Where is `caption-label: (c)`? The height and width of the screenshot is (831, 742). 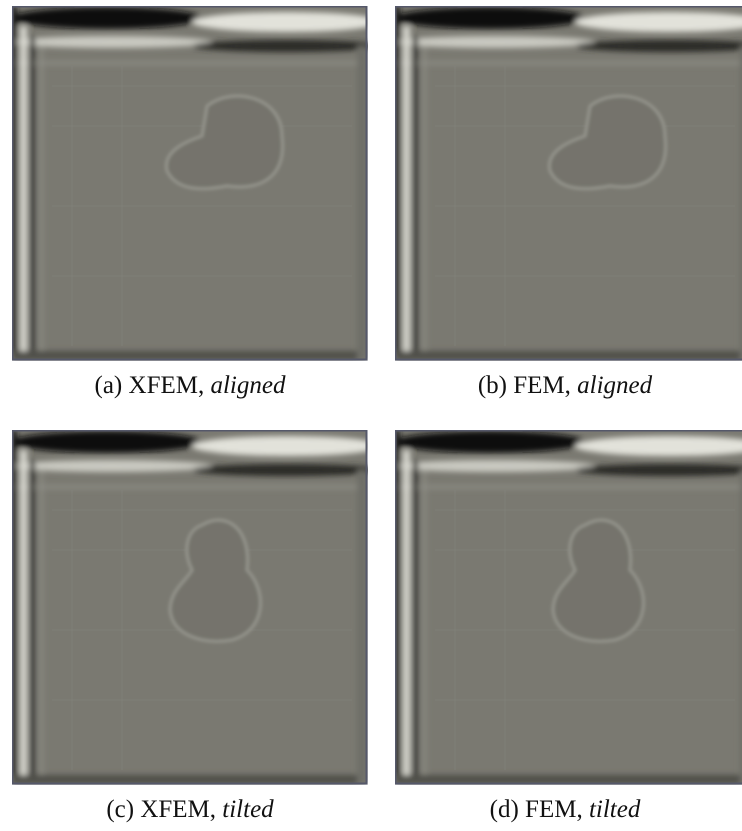
caption-label: (c) is located at coordinates (120, 809).